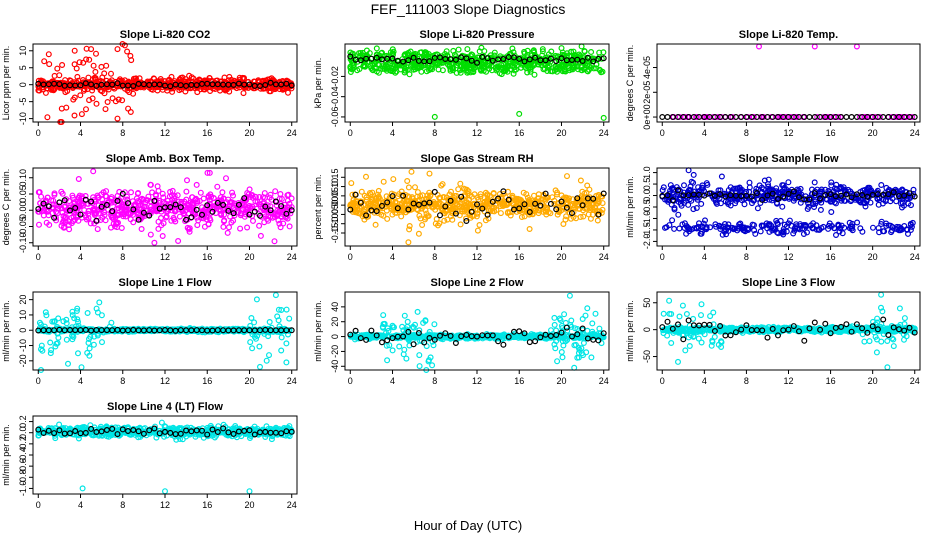 The image size is (936, 545). Describe the element at coordinates (468, 9) in the screenshot. I see `figure-title: FEF_111003 Slope Diagnostics` at that location.